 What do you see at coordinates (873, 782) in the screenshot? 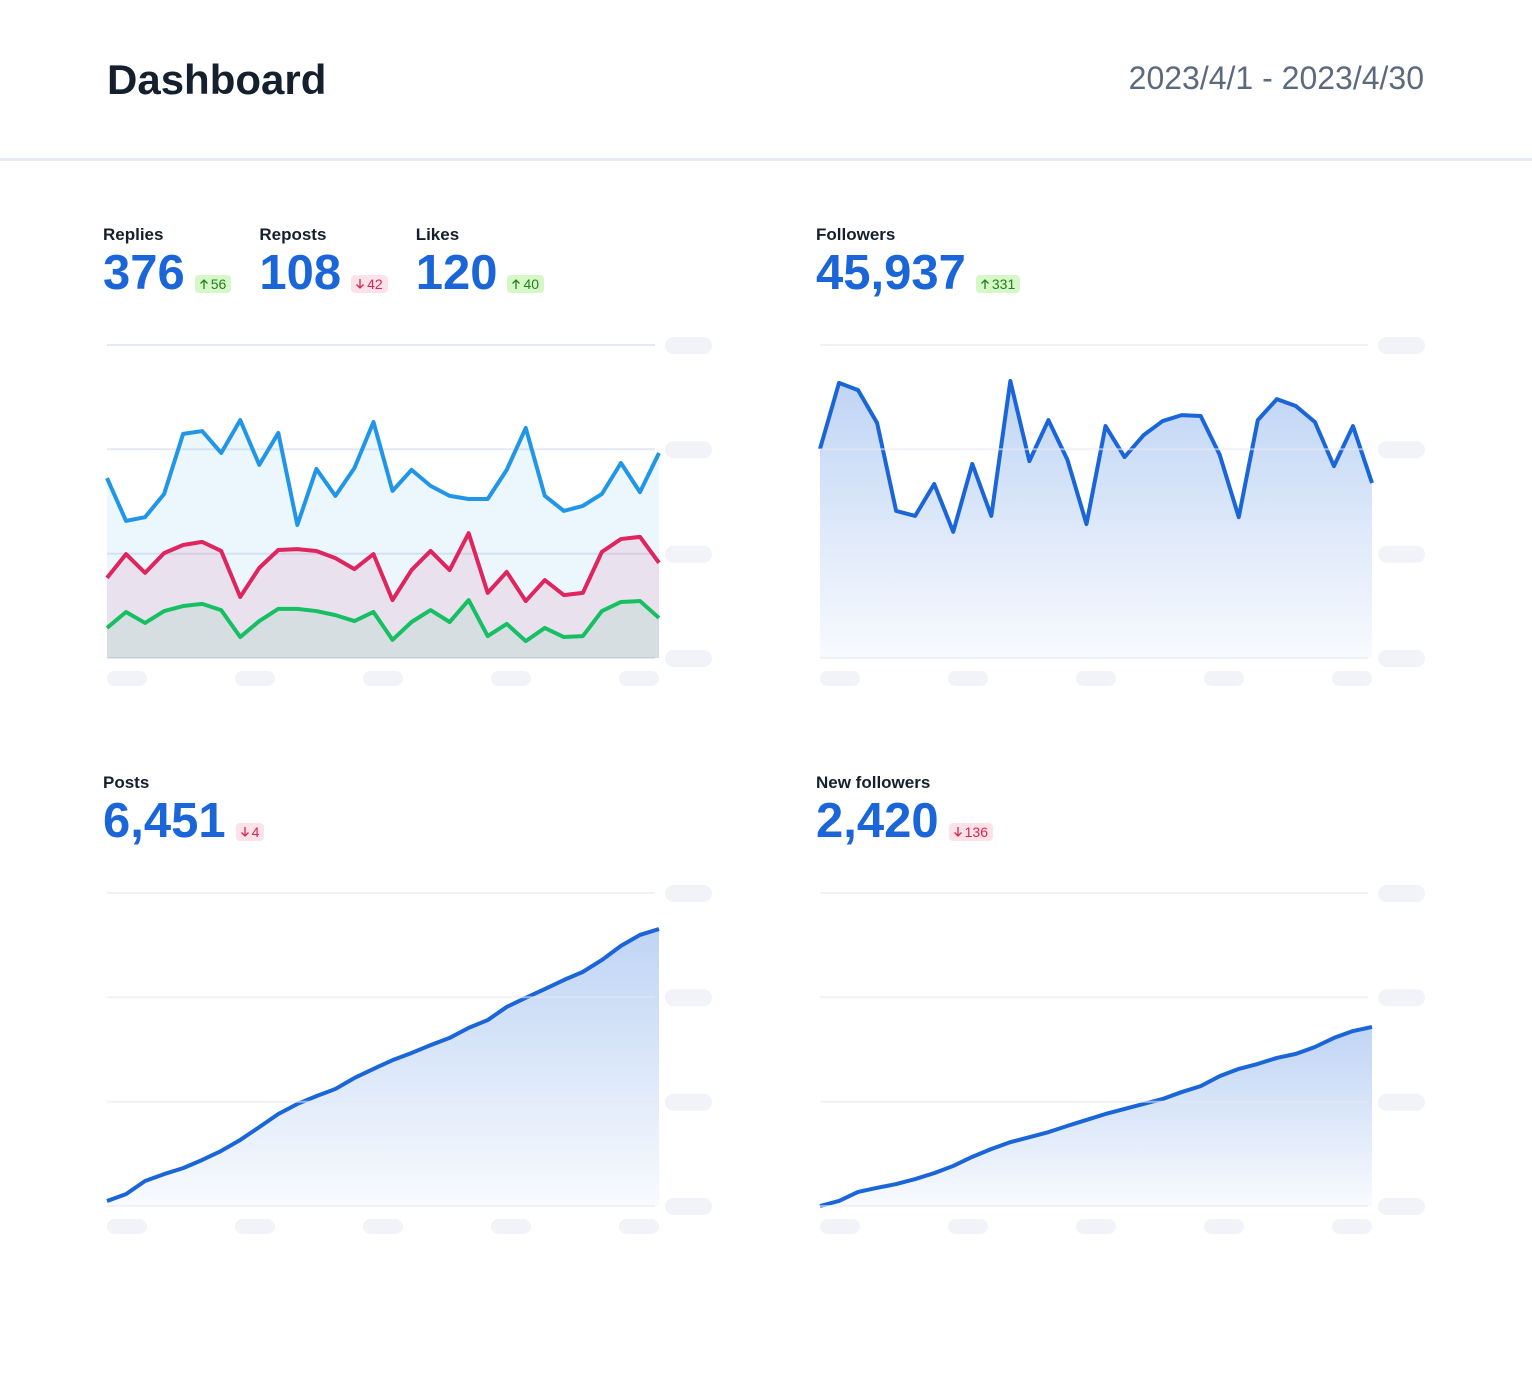
I see `metric-label: New followers` at bounding box center [873, 782].